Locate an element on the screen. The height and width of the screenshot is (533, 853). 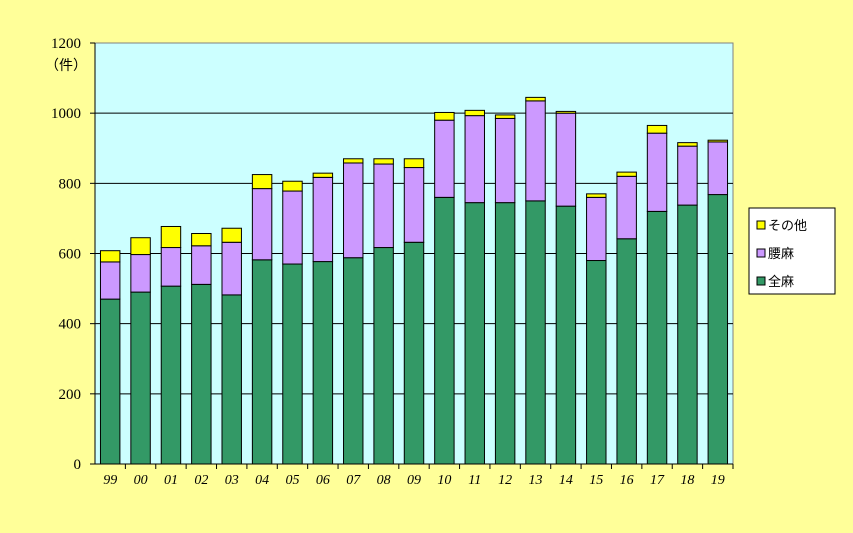
x-tick-label: 16 is located at coordinates (627, 480).